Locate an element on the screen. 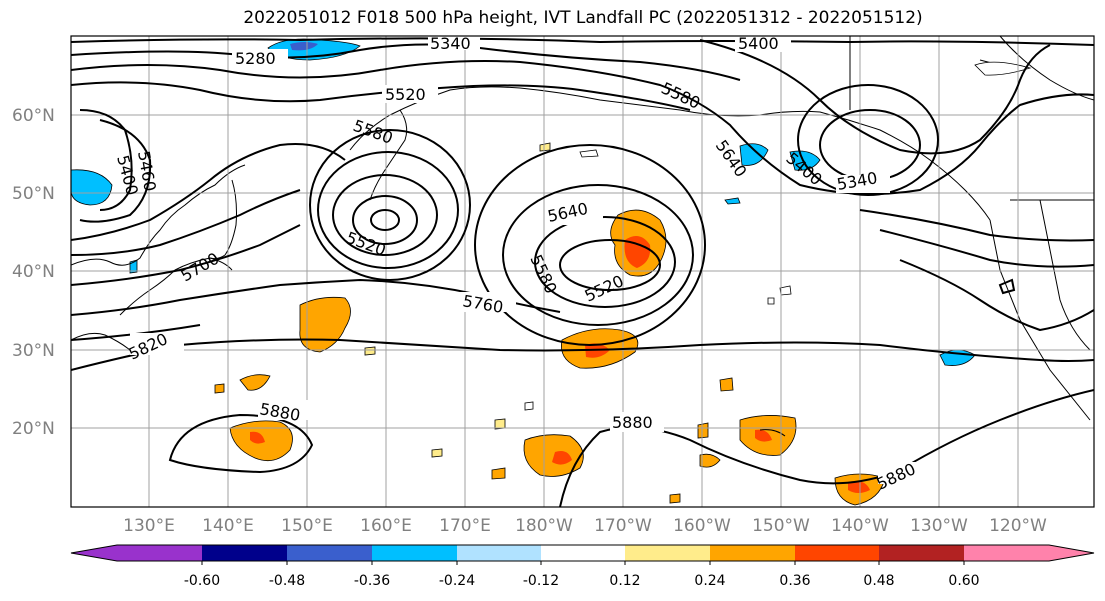  lat-label: 60°N is located at coordinates (33, 116).